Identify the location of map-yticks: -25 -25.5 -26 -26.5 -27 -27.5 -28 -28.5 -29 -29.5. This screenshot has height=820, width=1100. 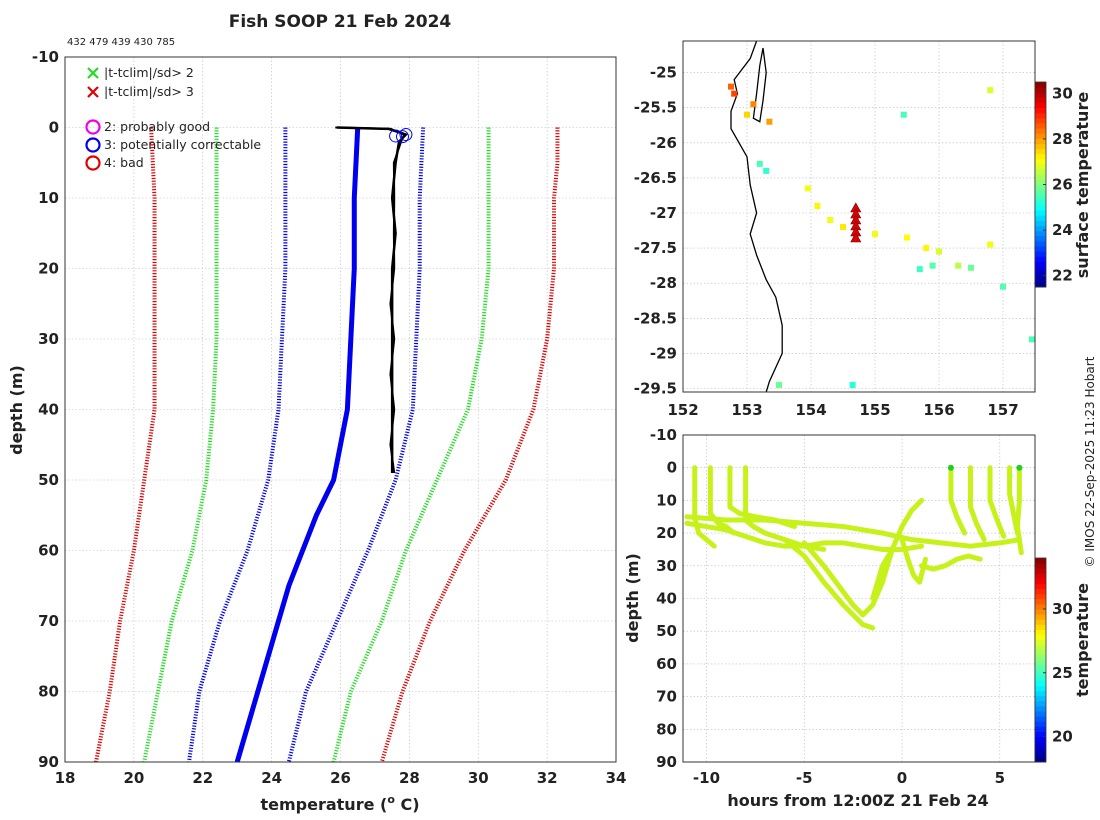
(655, 231).